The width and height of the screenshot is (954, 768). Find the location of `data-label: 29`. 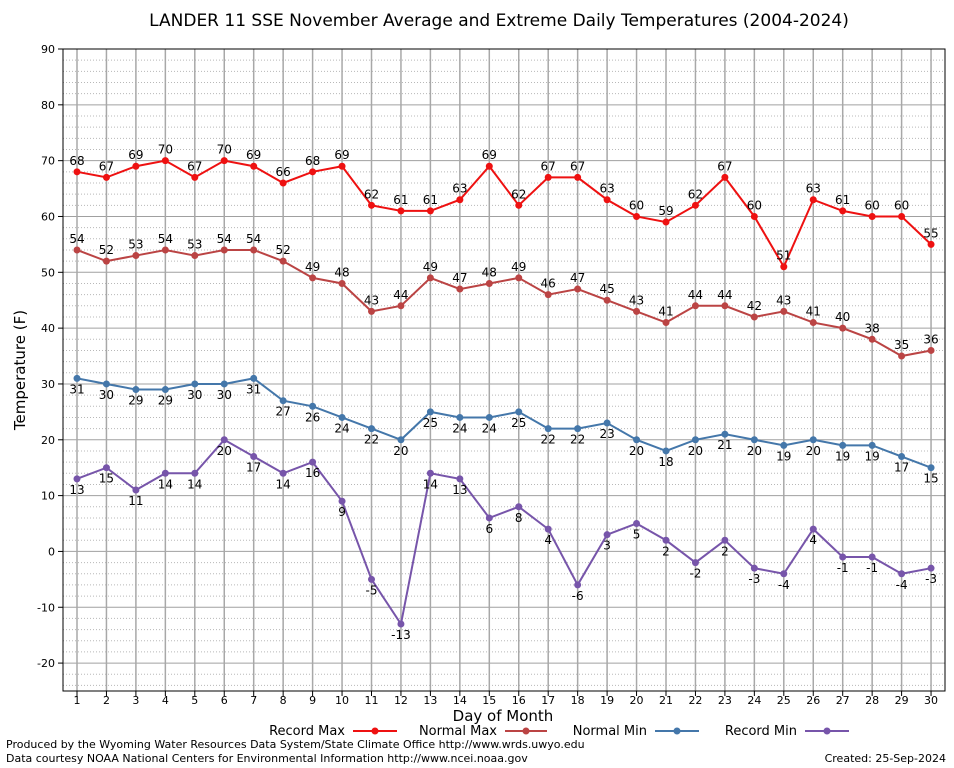

data-label: 29 is located at coordinates (165, 401).